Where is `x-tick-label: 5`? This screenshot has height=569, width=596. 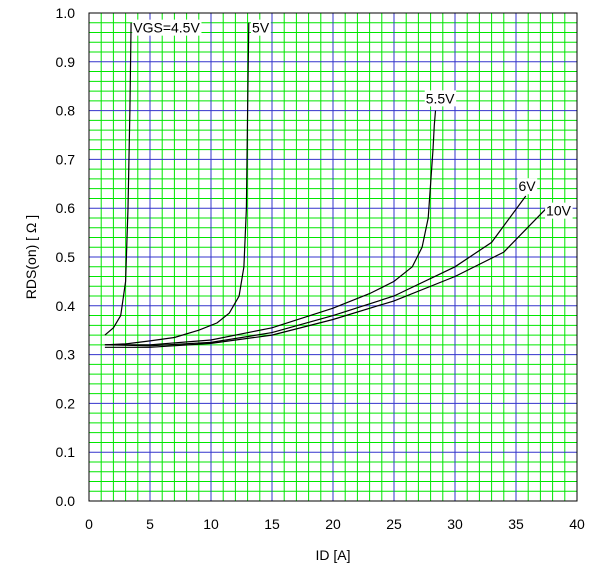 x-tick-label: 5 is located at coordinates (150, 524).